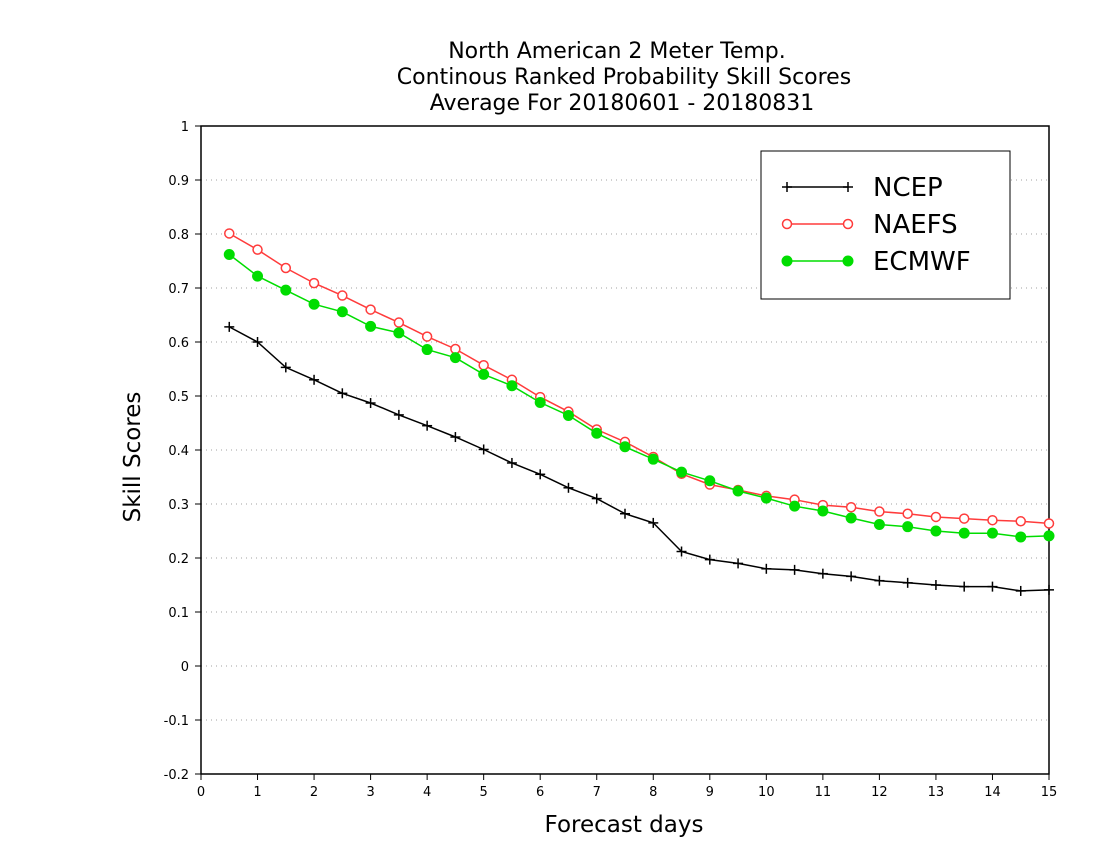 This screenshot has height=850, width=1100. I want to click on legend-items: NCEP NAEFS ECMWF, so click(876, 225).